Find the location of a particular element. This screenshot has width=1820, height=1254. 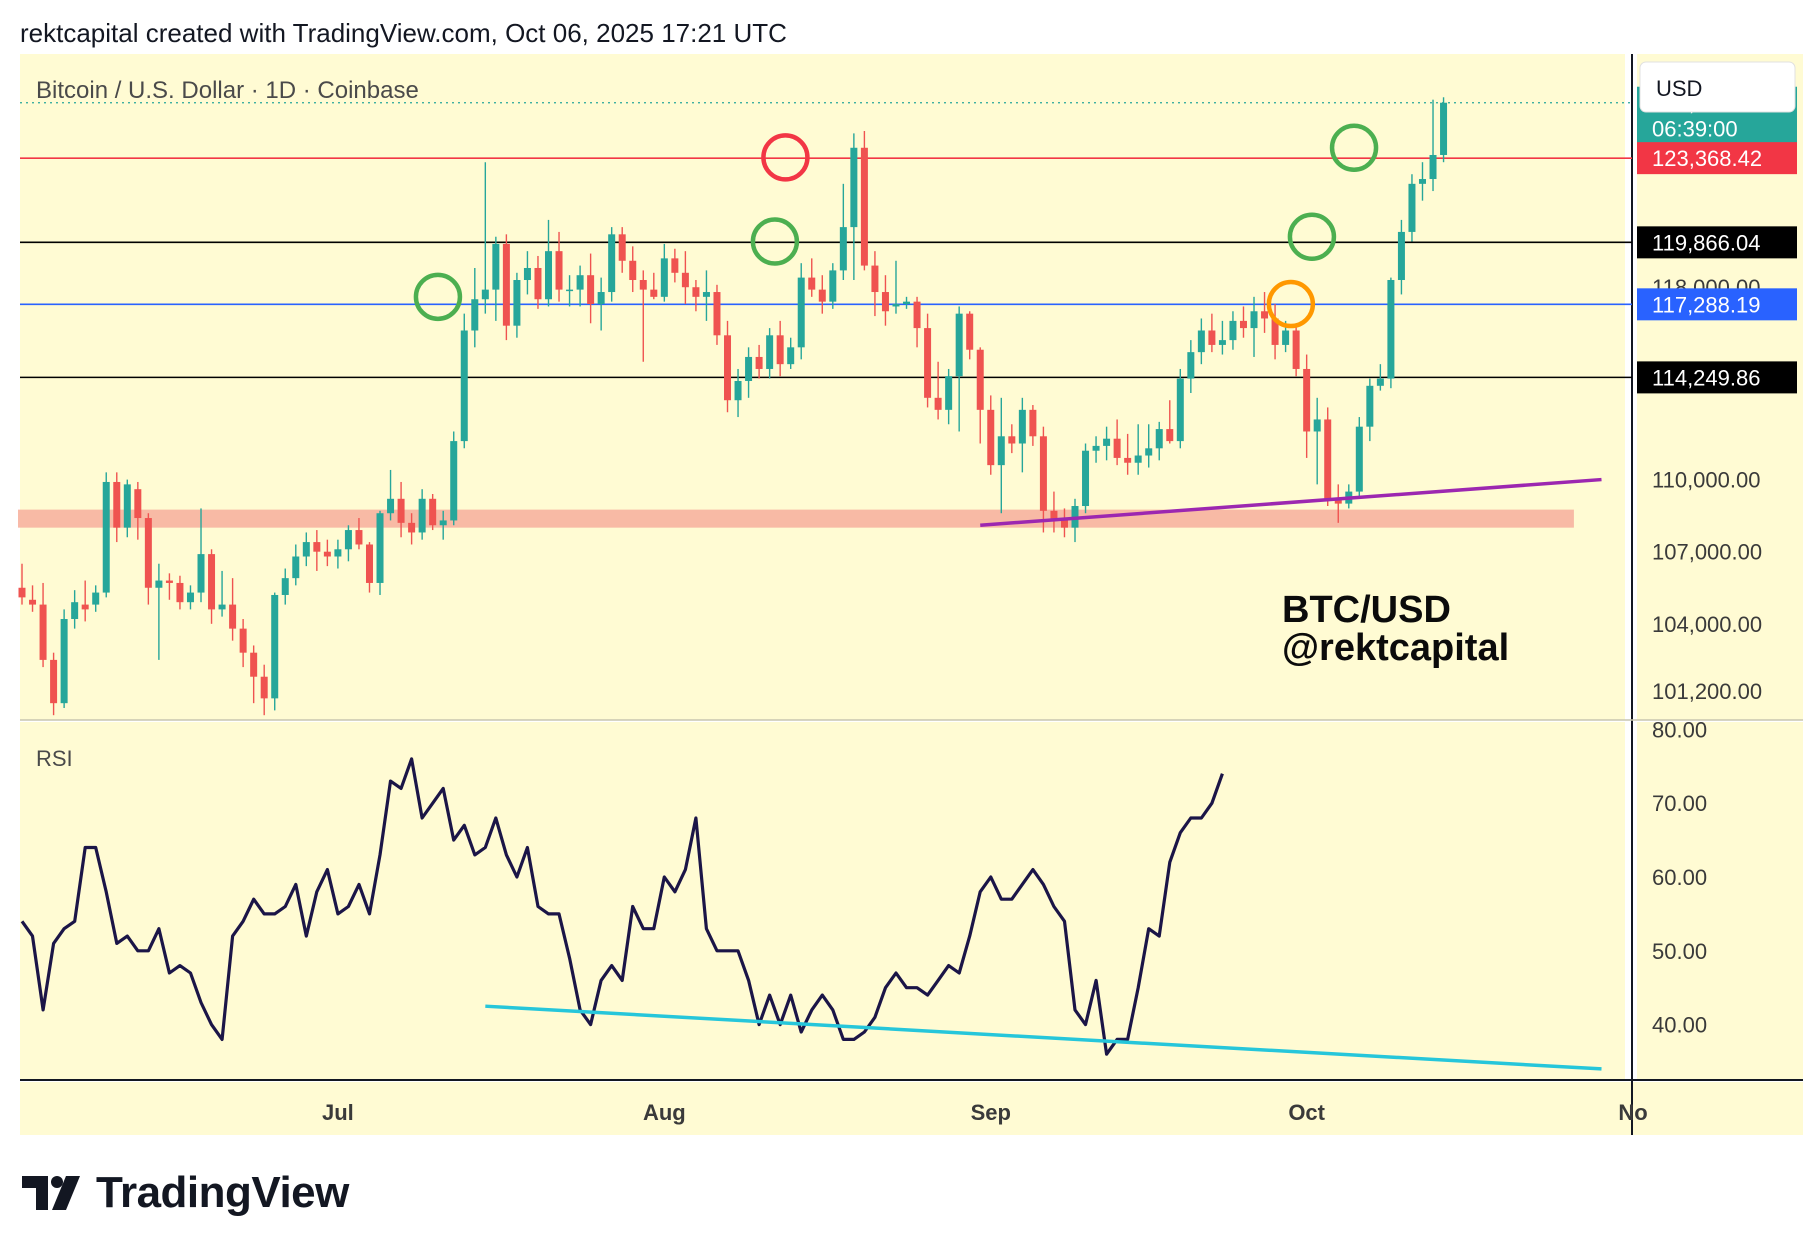

rsi-tick-3: 70.00 is located at coordinates (1679, 803).